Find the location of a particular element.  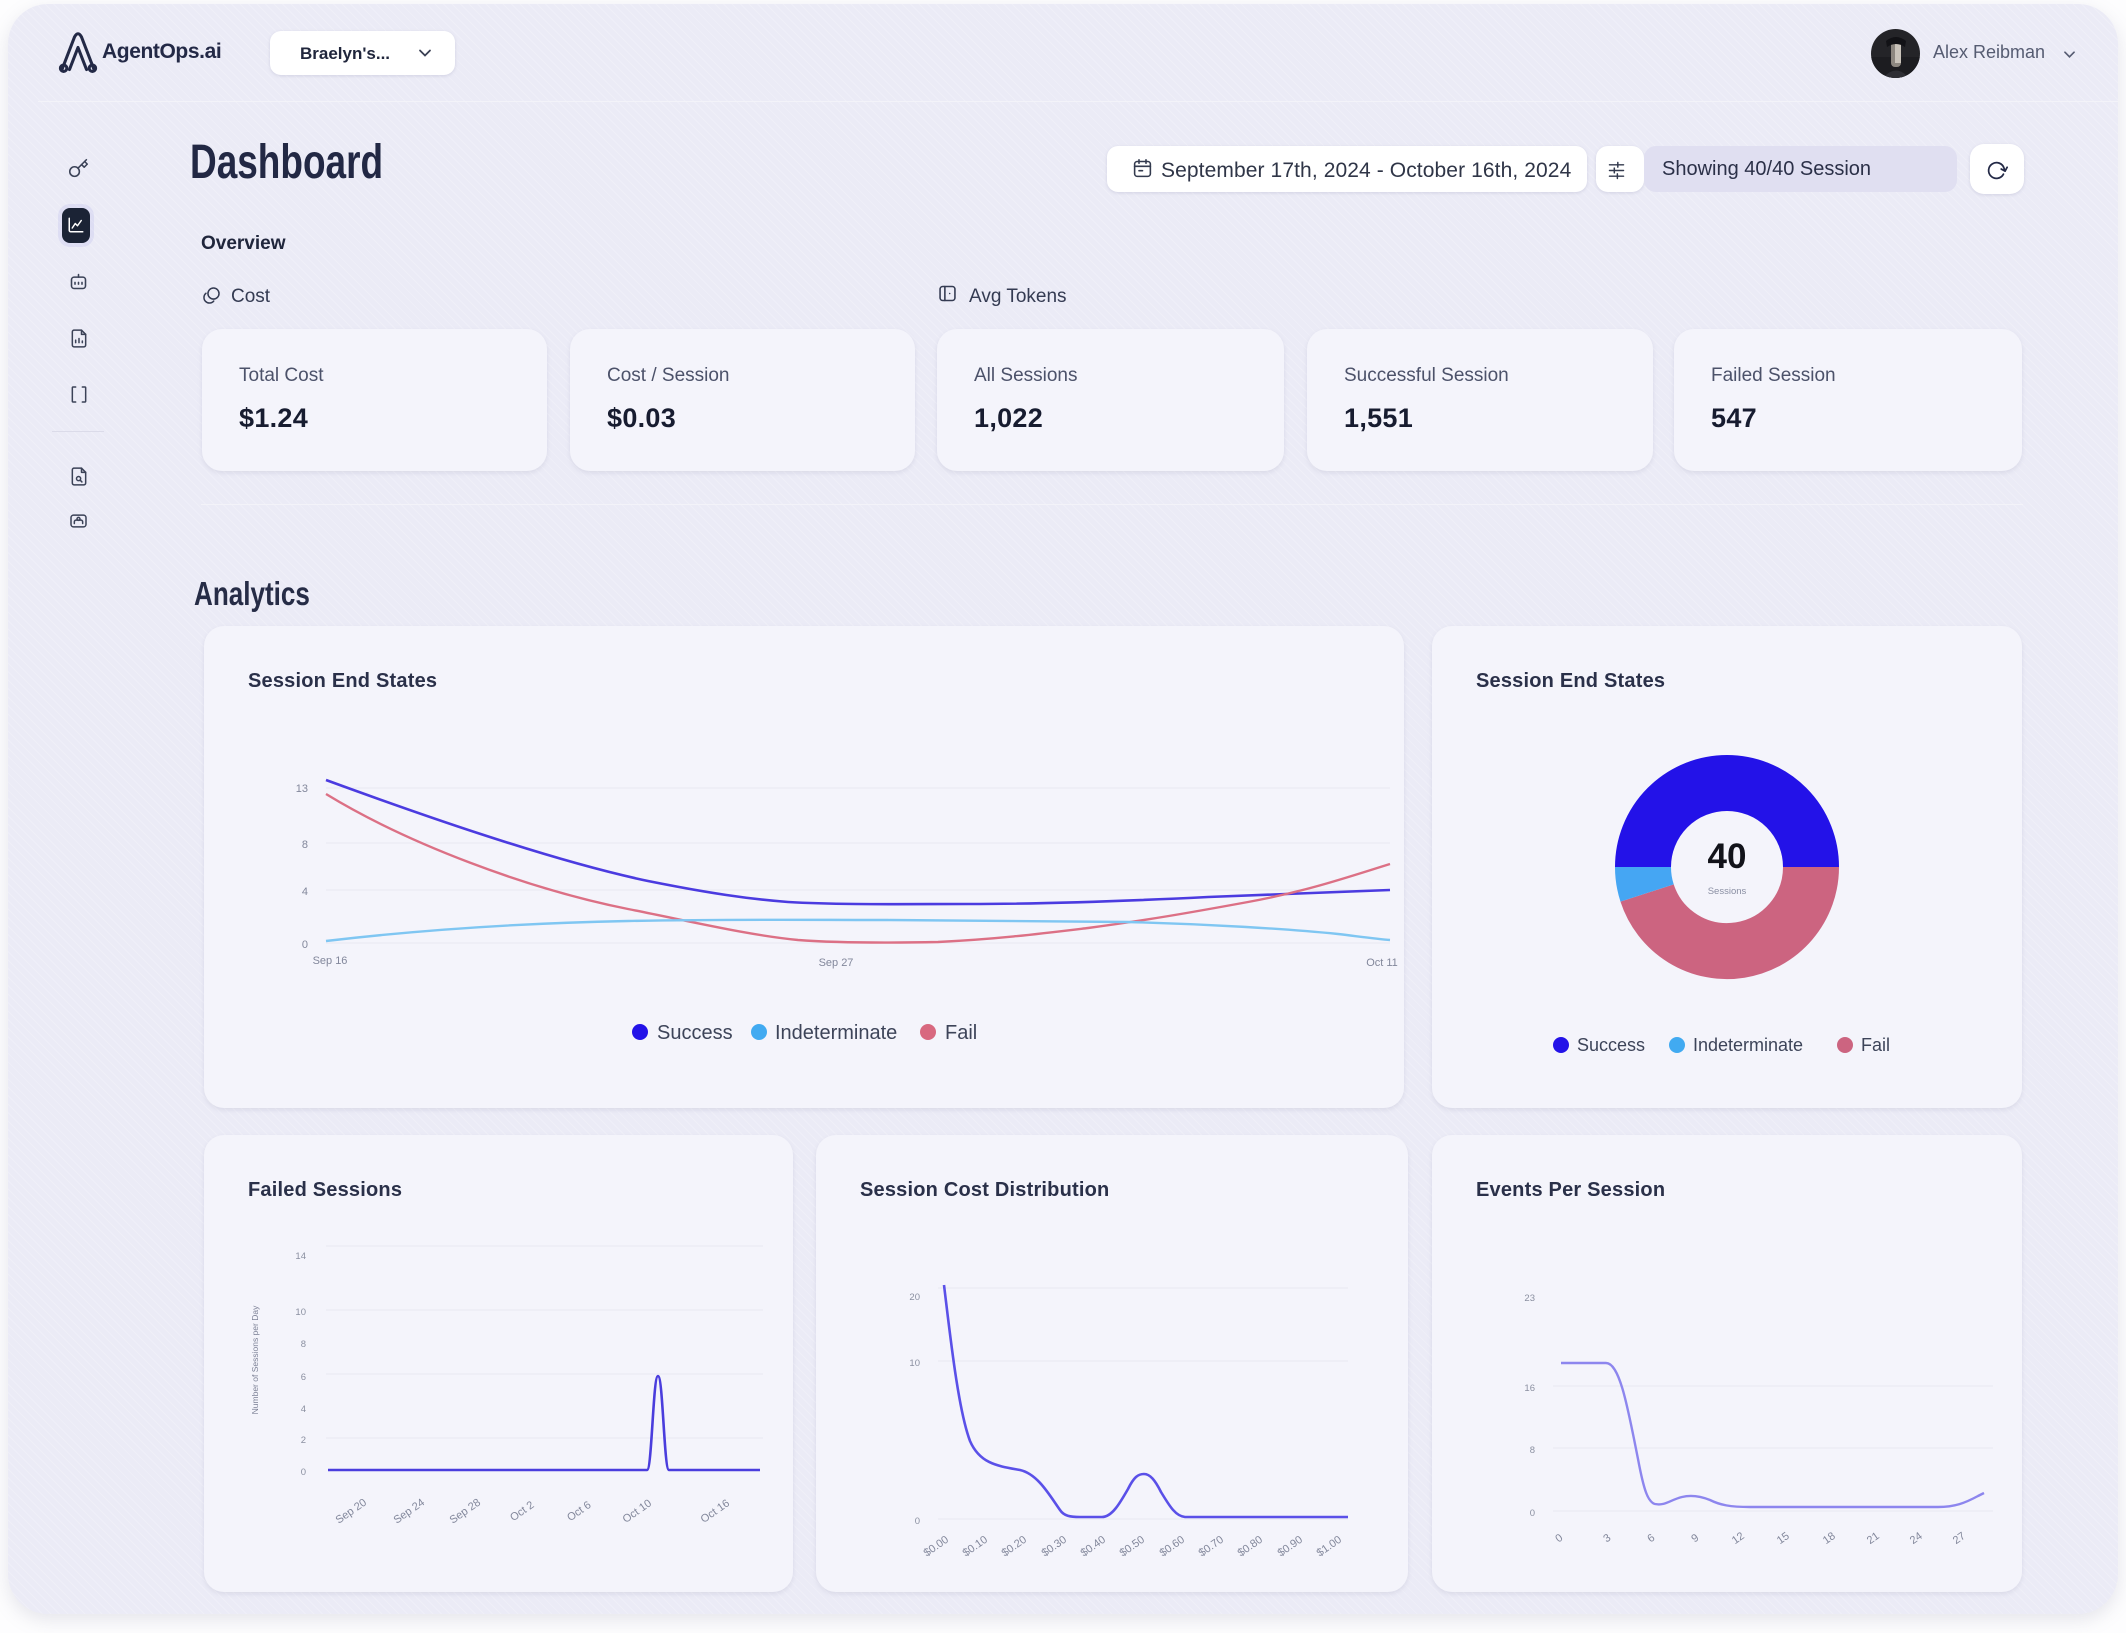

svg-text: 20 is located at coordinates (914, 1297).